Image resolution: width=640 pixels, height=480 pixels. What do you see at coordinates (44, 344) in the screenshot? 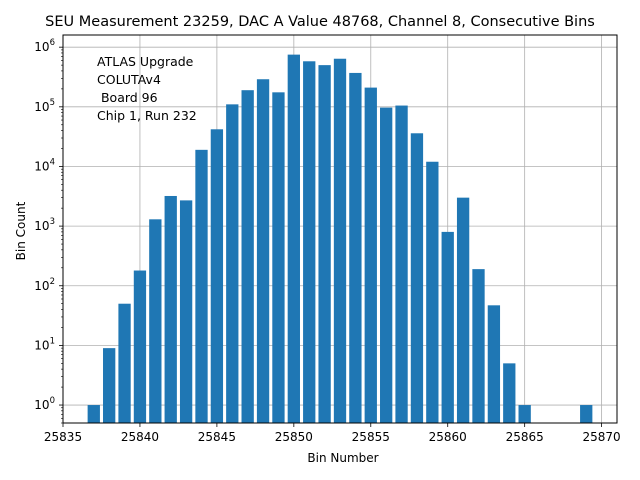
I see `y-tick-label: 10¹` at bounding box center [44, 344].